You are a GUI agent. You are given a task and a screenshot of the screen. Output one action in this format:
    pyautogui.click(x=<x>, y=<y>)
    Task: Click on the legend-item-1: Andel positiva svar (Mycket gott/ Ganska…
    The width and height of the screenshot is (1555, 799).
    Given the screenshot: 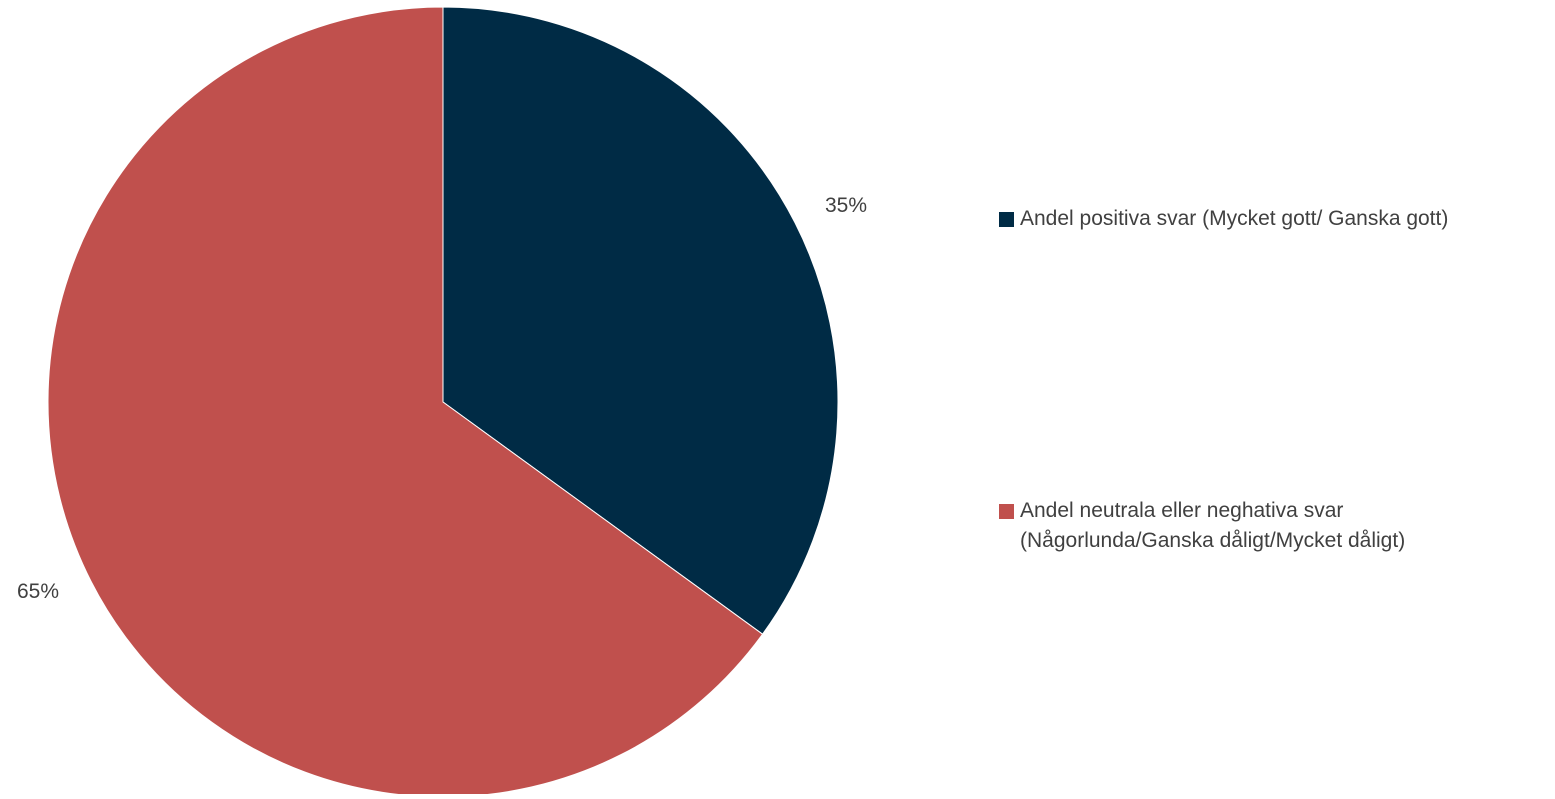 What is the action you would take?
    pyautogui.click(x=1223, y=219)
    